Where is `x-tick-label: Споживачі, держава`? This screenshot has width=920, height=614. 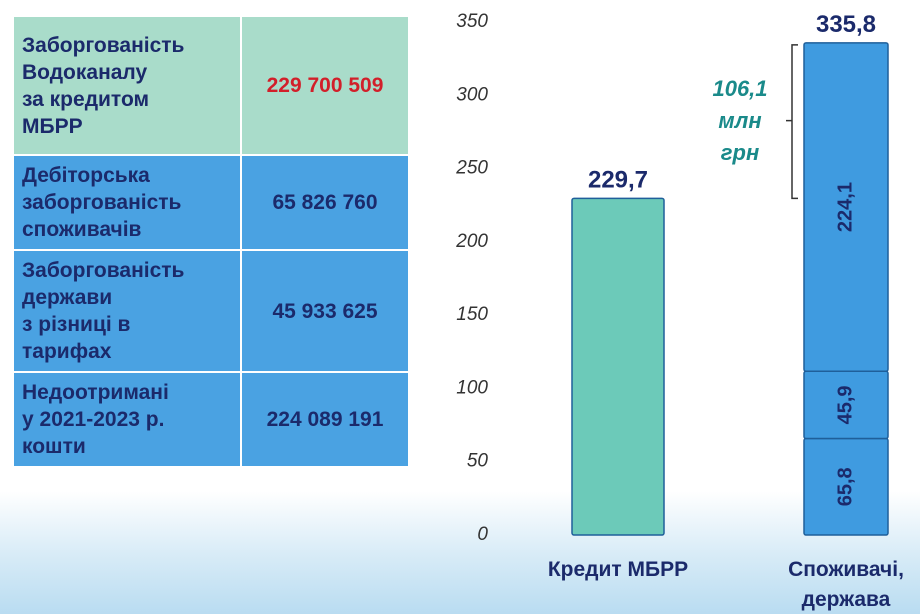 x-tick-label: Споживачі, держава is located at coordinates (846, 584).